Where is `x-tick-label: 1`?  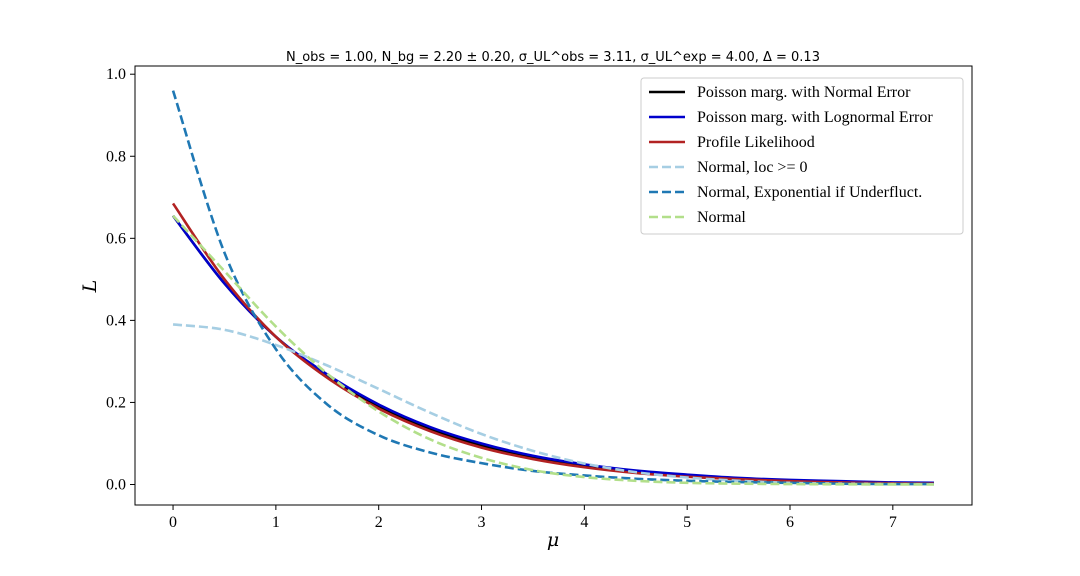 x-tick-label: 1 is located at coordinates (276, 522).